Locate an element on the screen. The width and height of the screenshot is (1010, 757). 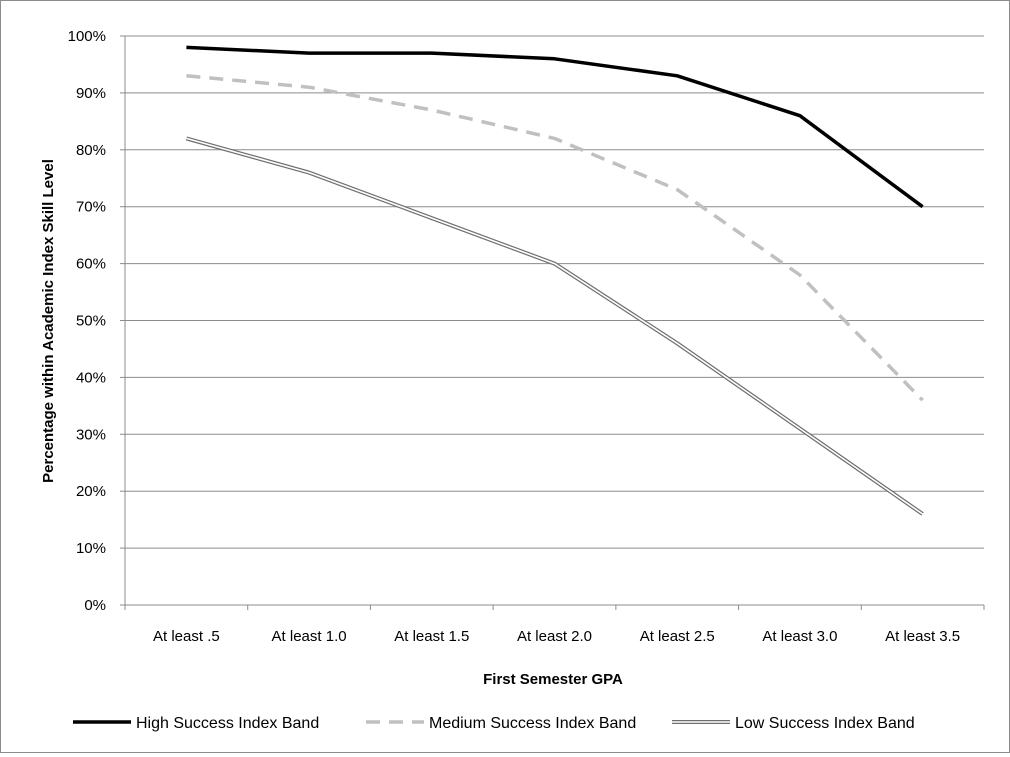
legend-item: Medium Success Index Band is located at coordinates (501, 723).